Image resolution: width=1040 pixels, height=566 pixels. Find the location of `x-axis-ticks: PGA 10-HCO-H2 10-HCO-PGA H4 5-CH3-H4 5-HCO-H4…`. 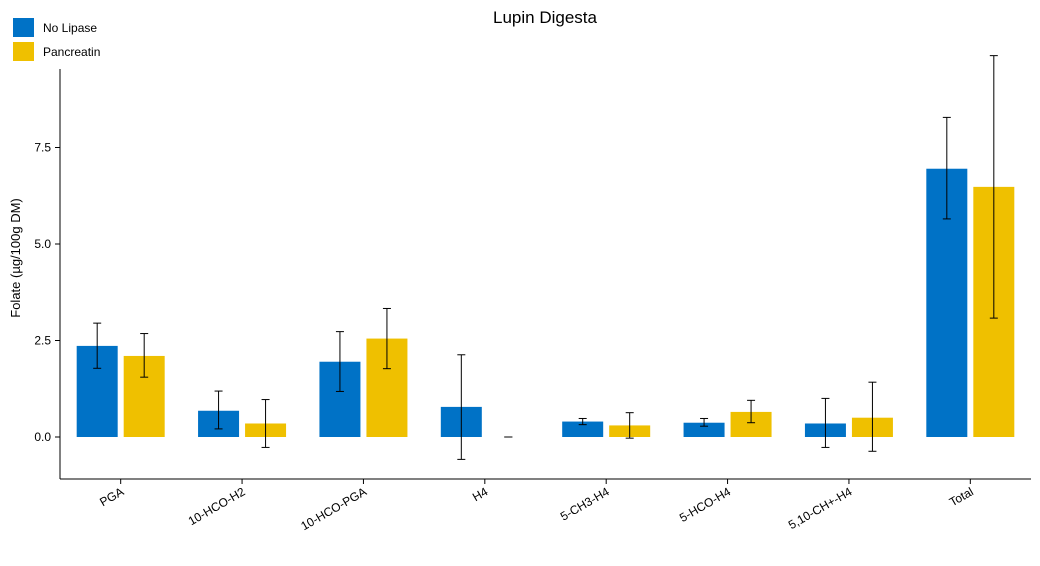

x-axis-ticks: PGA 10-HCO-H2 10-HCO-PGA H4 5-CH3-H4 5-HCO-H4… is located at coordinates (536, 506).